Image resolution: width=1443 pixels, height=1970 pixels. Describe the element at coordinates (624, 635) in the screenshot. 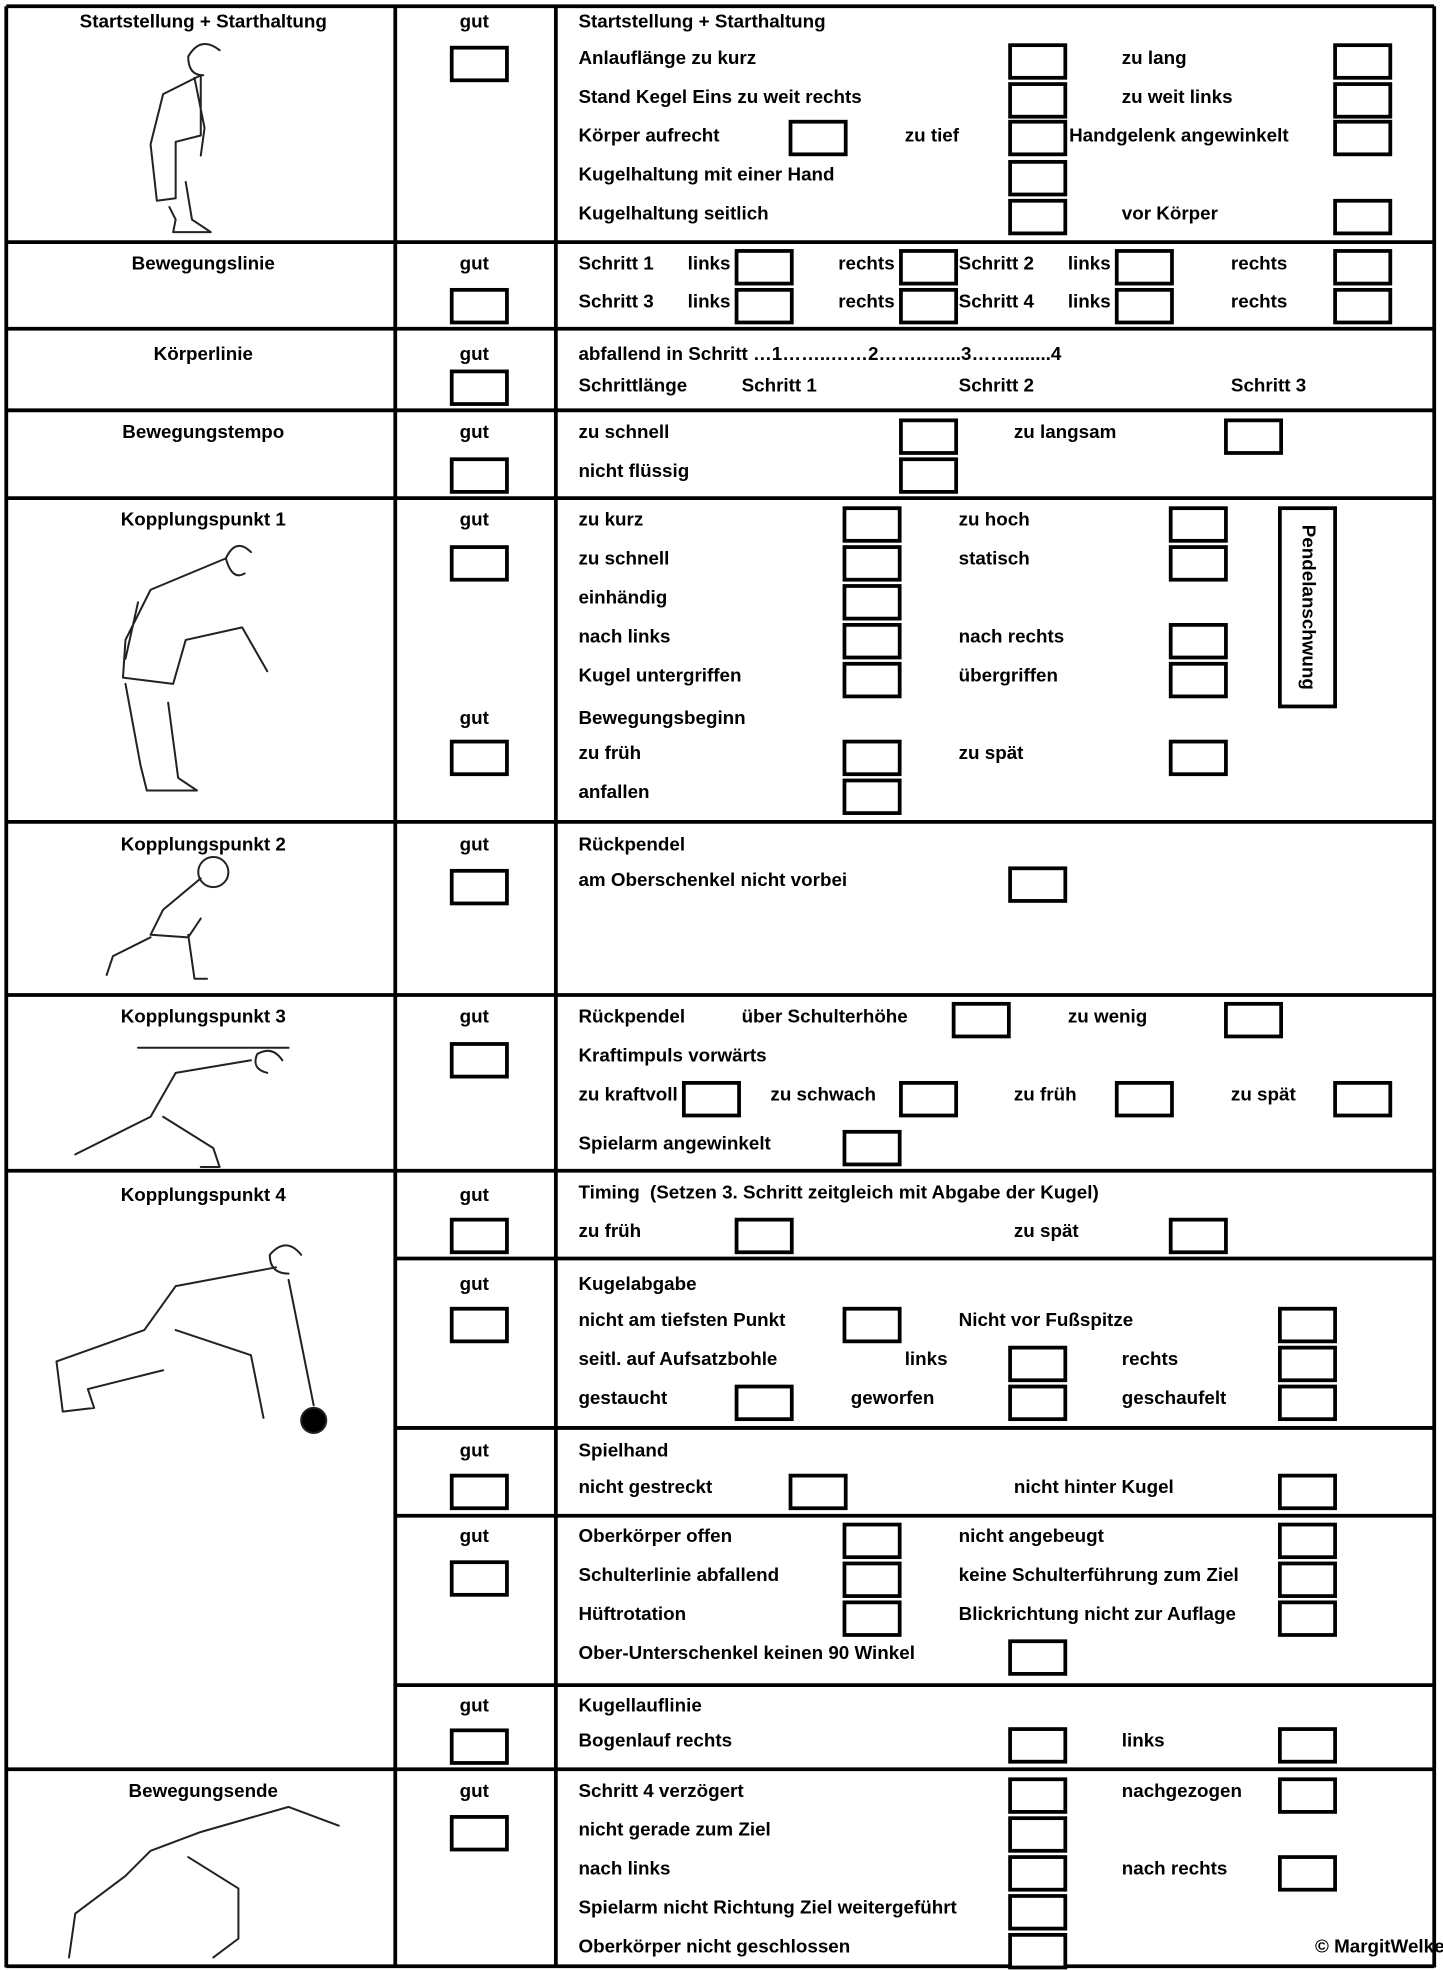

I see `item-label: nach links` at that location.